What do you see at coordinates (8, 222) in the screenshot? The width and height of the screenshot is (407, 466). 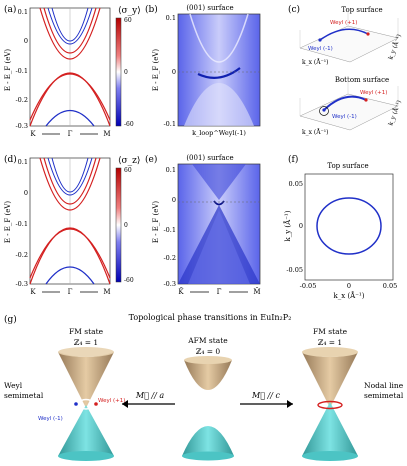 I see `panel-d-ylabel: E - E_F (eV)` at bounding box center [8, 222].